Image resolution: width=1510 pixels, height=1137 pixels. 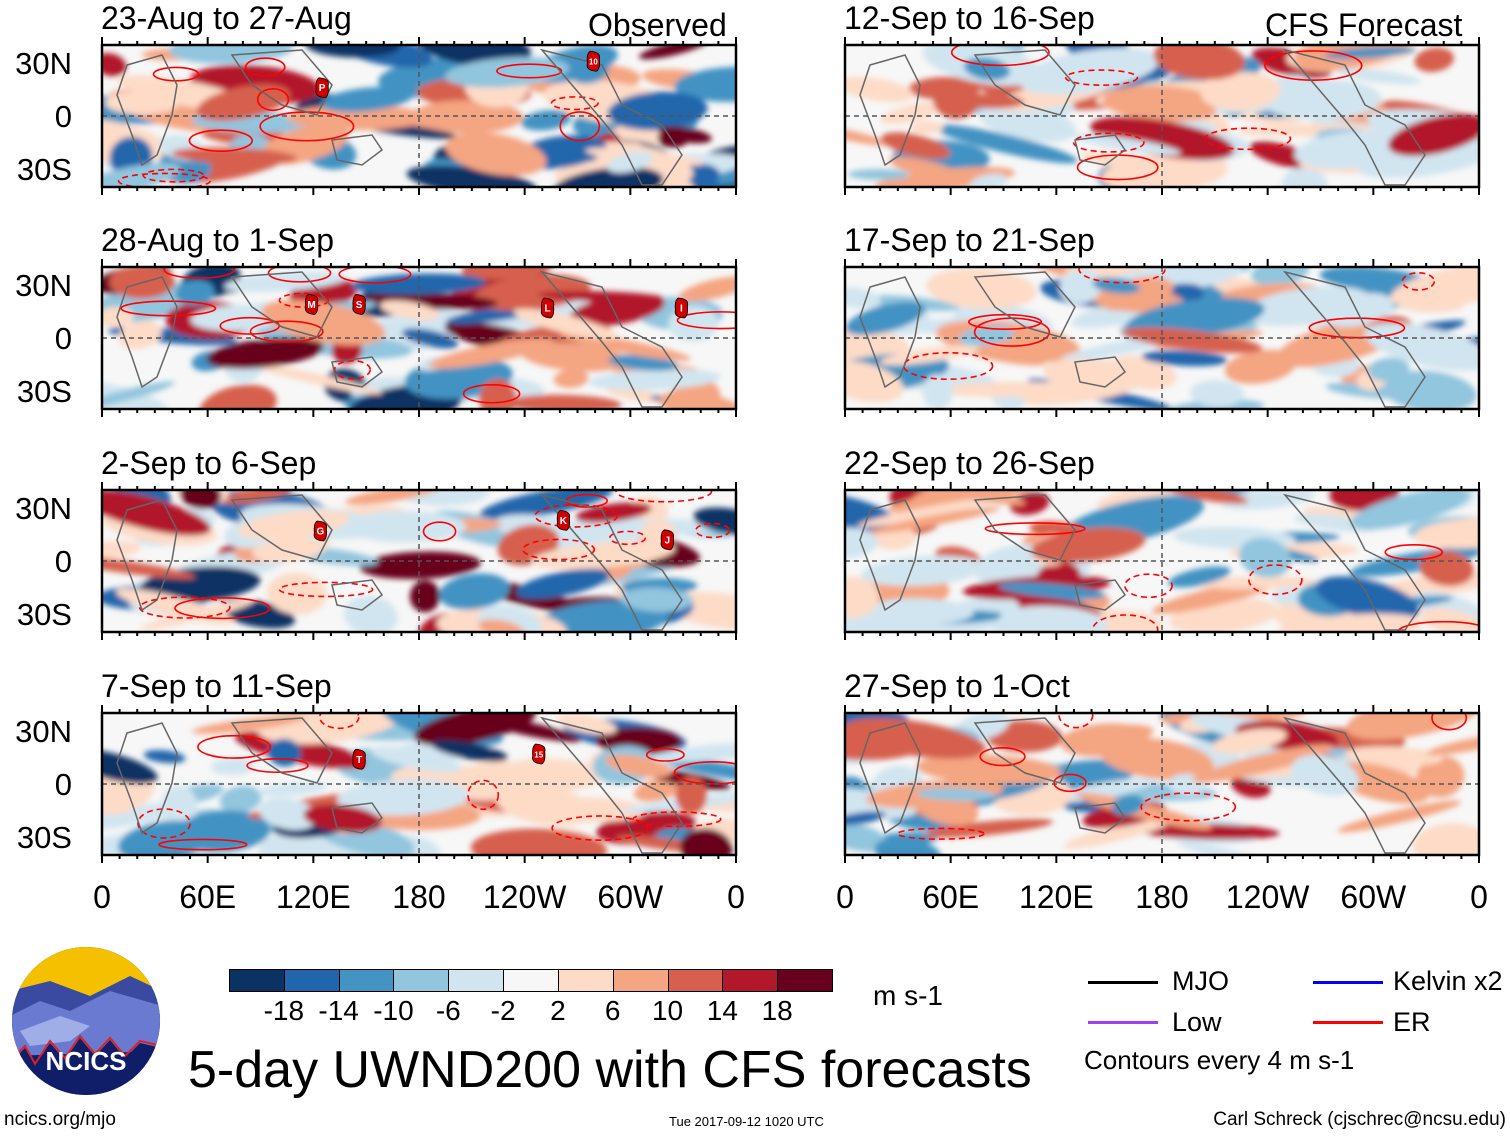 What do you see at coordinates (1219, 1060) in the screenshot?
I see `contour-note: Contours every 4 m s-1` at bounding box center [1219, 1060].